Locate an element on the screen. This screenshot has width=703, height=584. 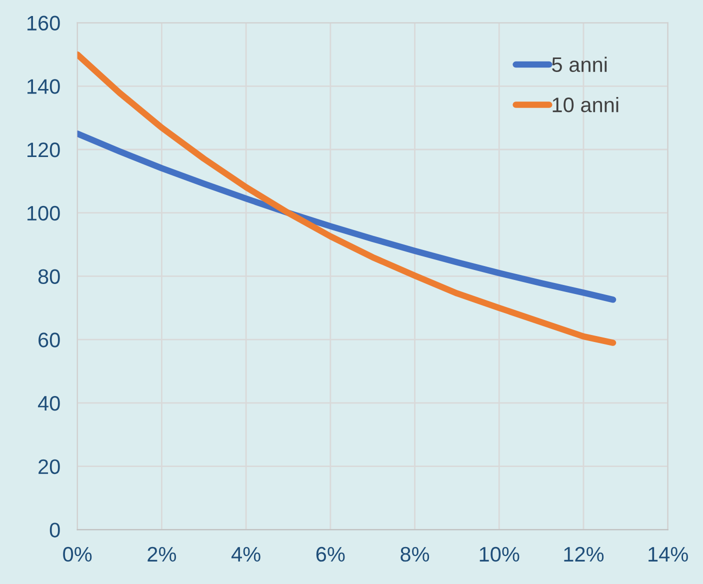
y-tick-label: 120 is located at coordinates (43, 150).